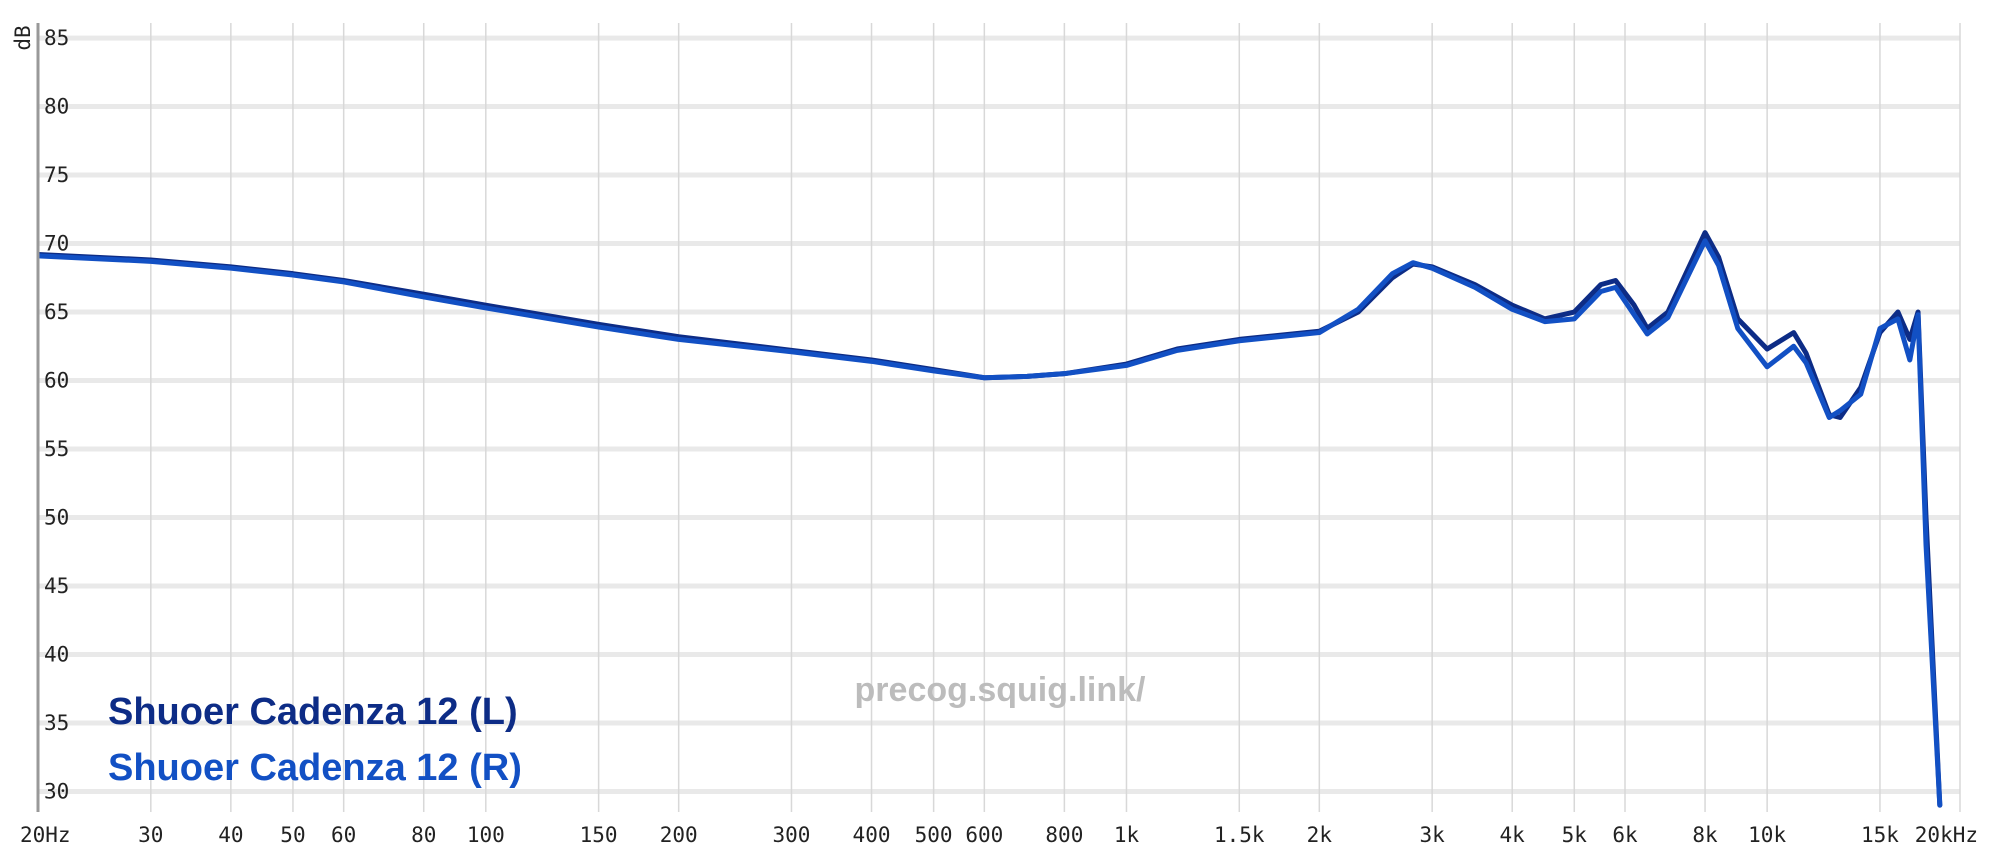 The image size is (2000, 865). I want to click on x-tick-label: 15k, so click(1880, 835).